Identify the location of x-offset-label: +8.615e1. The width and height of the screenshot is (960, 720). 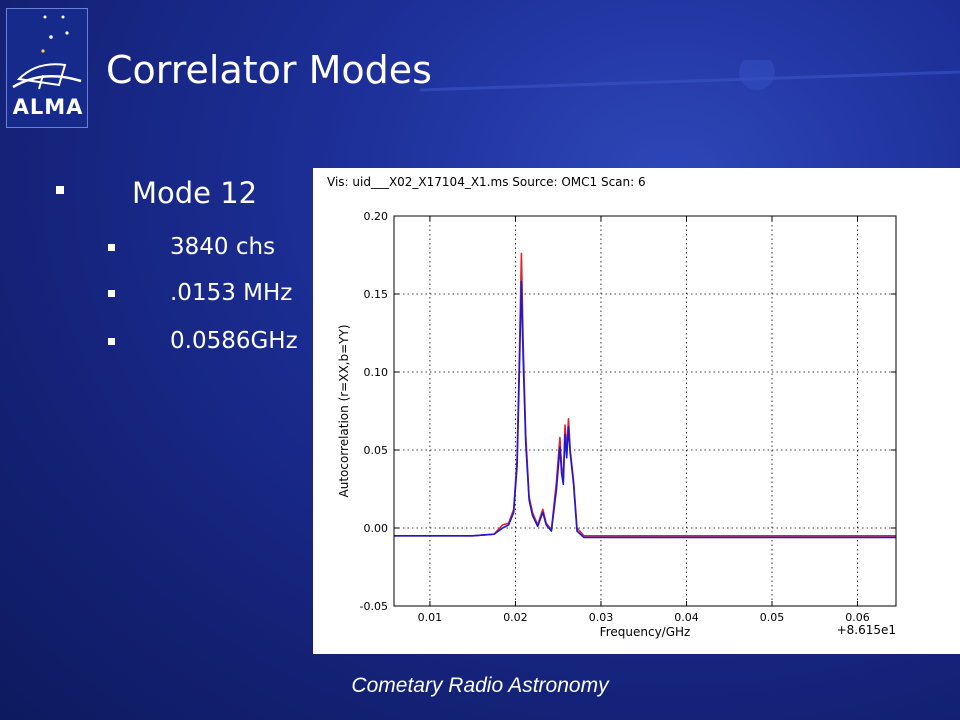
(866, 630).